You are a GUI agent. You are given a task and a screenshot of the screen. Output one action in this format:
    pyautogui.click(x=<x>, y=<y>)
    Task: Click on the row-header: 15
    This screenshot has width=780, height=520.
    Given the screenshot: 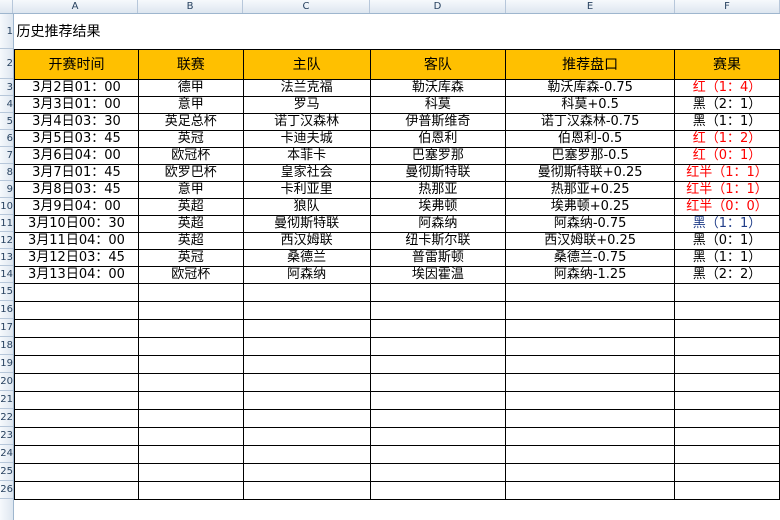 What is the action you would take?
    pyautogui.click(x=6, y=292)
    